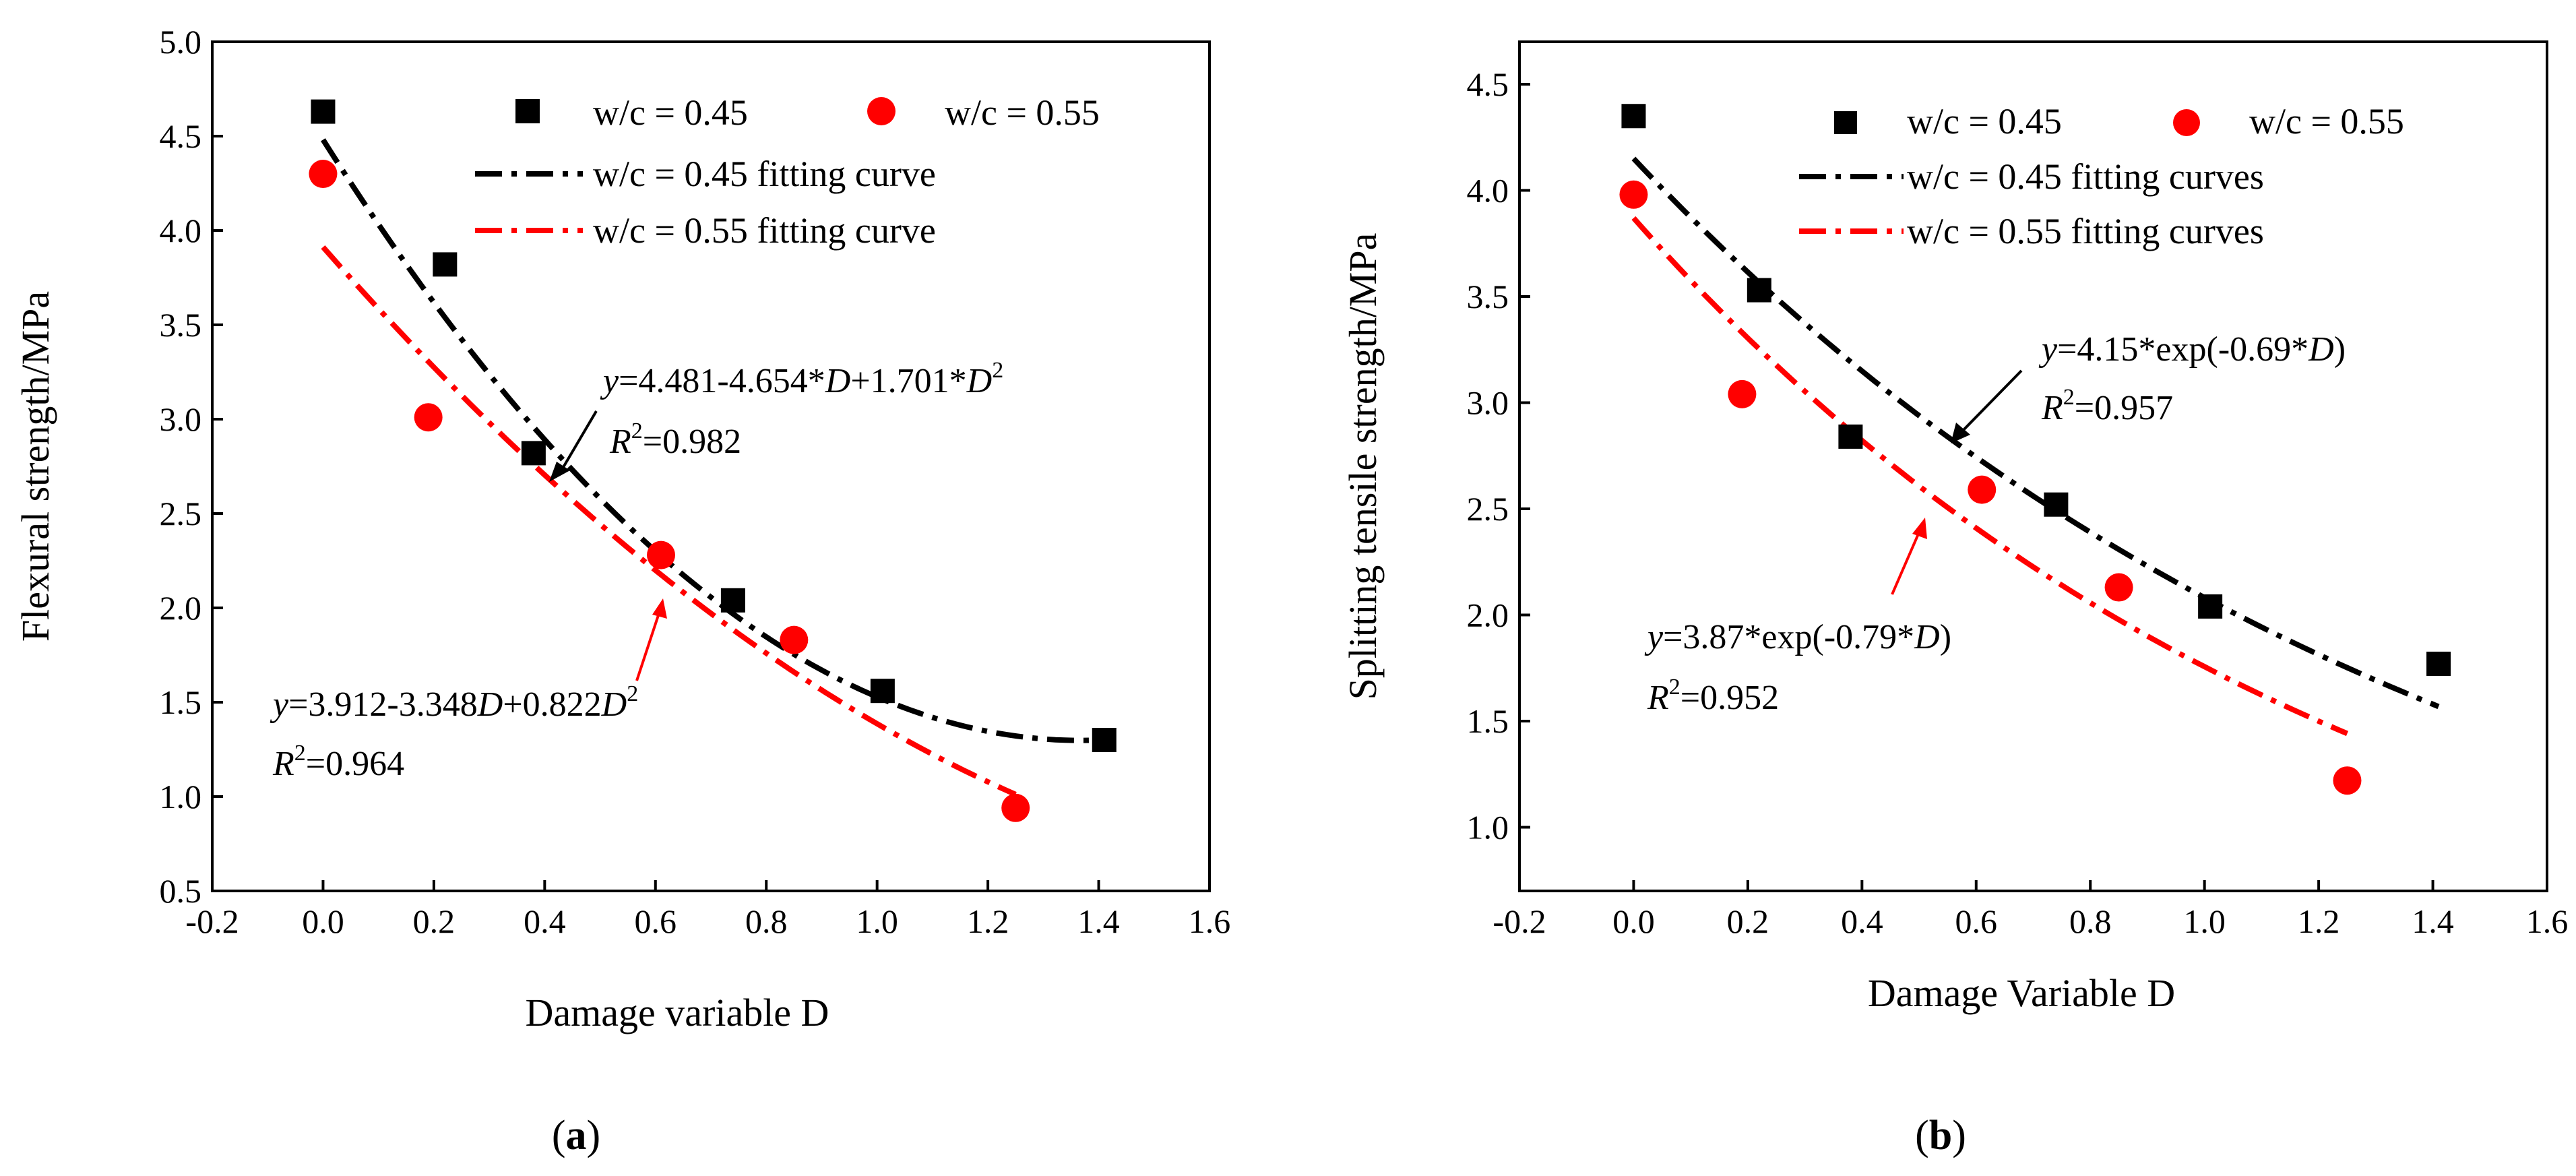  I want to click on eq-var-d2: D, so click(979, 381).